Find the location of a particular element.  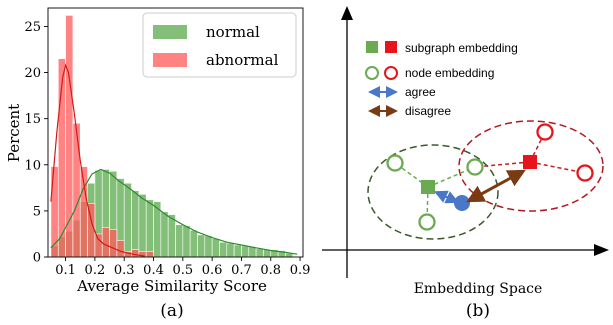

legend-node-abnormal-circle is located at coordinates (391, 73).